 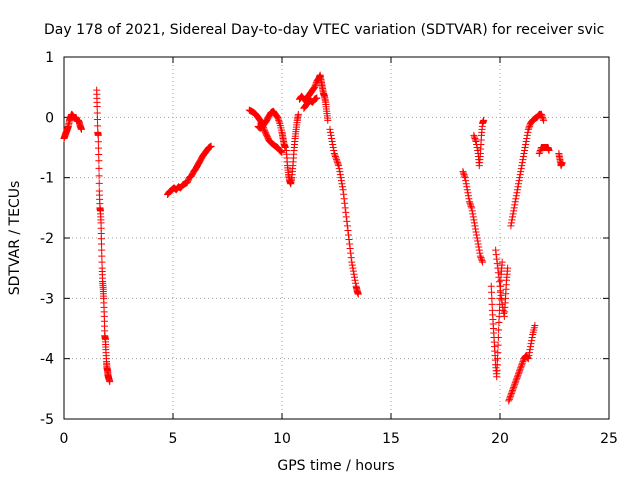 What do you see at coordinates (173, 439) in the screenshot?
I see `x-tick-label: 5` at bounding box center [173, 439].